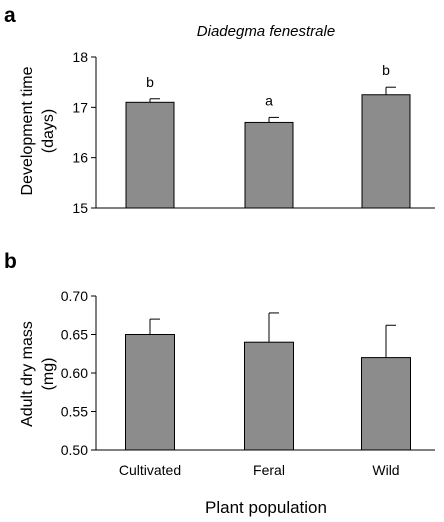 This screenshot has height=522, width=444. I want to click on chart-b-bar-feral, so click(269, 396).